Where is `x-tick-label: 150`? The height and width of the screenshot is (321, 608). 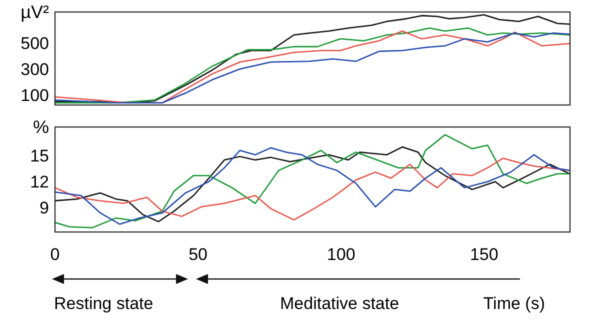
x-tick-label: 150 is located at coordinates (484, 254).